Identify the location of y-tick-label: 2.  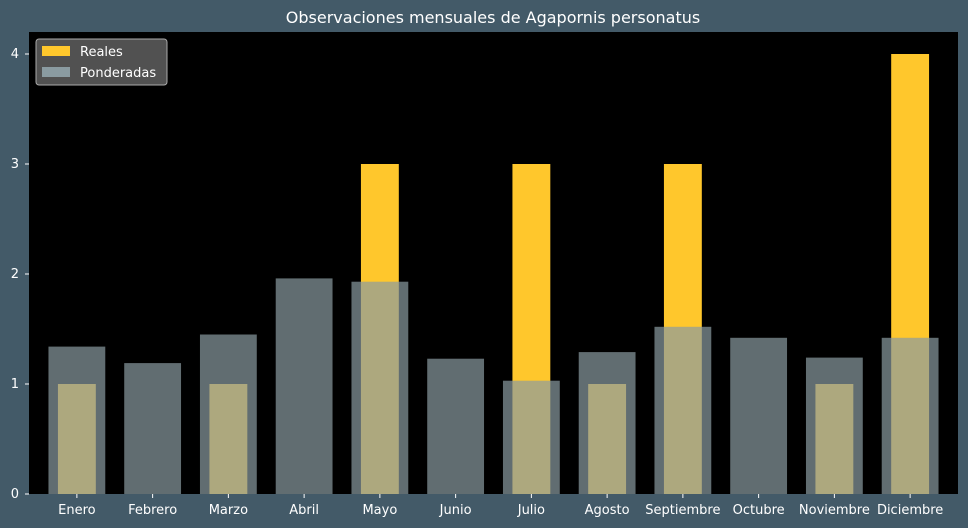
(15, 274).